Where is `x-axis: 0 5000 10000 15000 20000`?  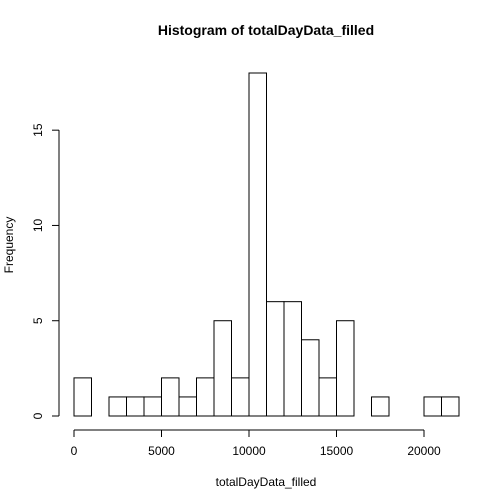
x-axis: 0 5000 10000 15000 20000 is located at coordinates (256, 443).